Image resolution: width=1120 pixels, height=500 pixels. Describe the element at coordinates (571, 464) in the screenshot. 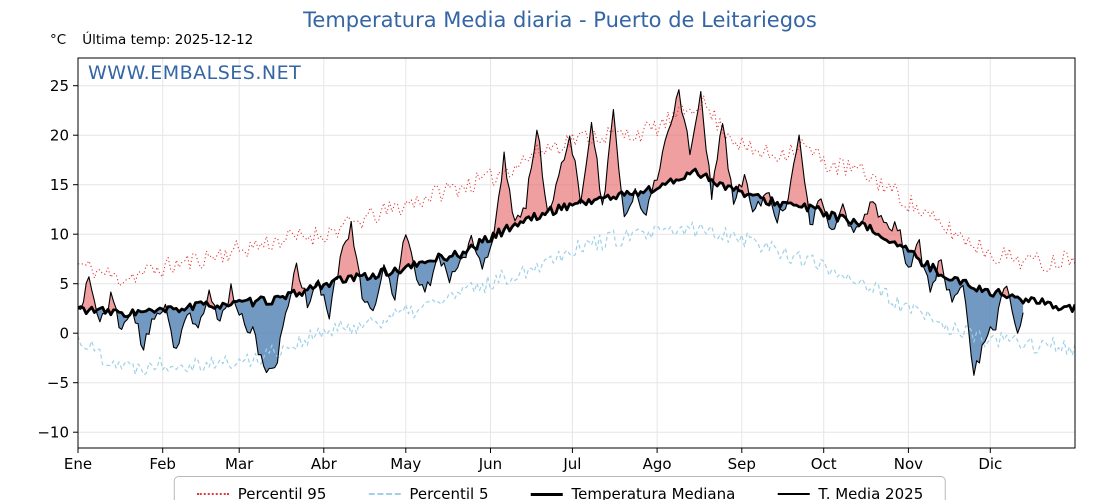

I see `svg-text: Jul` at that location.